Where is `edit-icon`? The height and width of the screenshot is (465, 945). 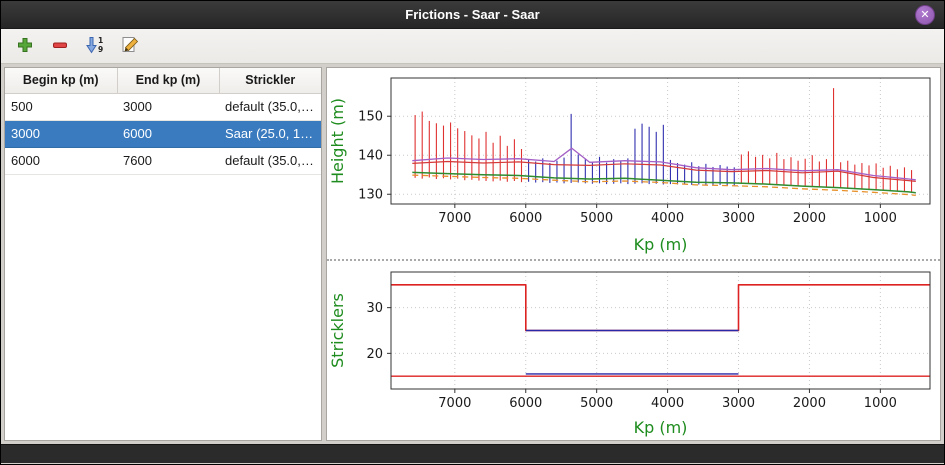 edit-icon is located at coordinates (130, 46).